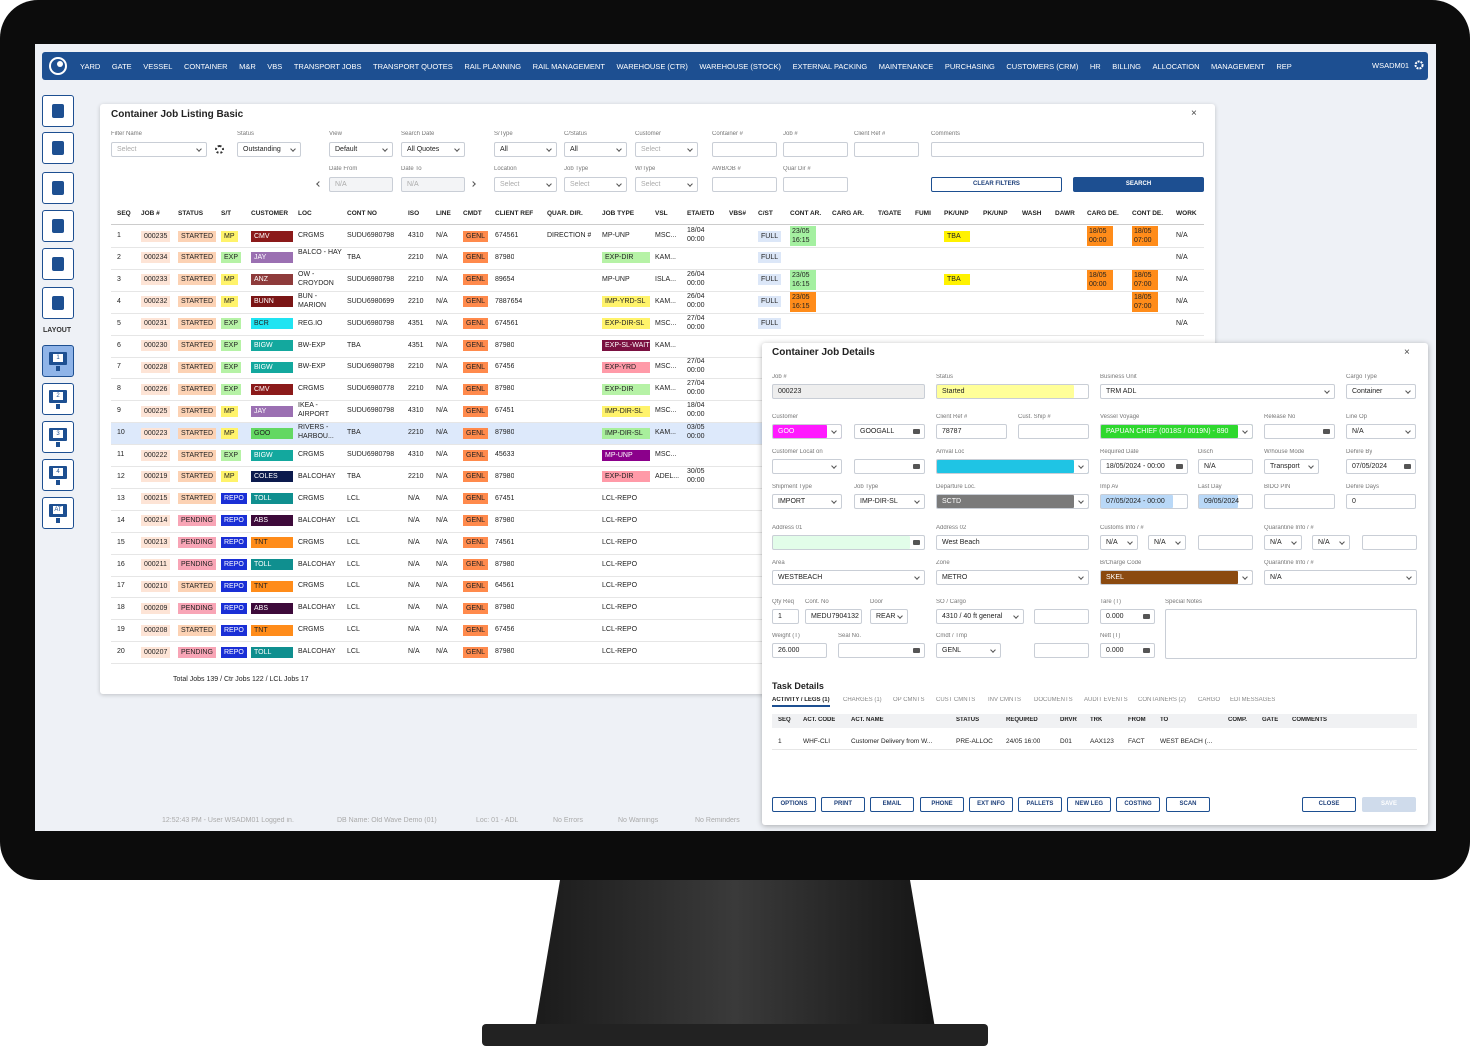 The image size is (1470, 1052). What do you see at coordinates (433, 149) in the screenshot?
I see `filter-input: All Quotes` at bounding box center [433, 149].